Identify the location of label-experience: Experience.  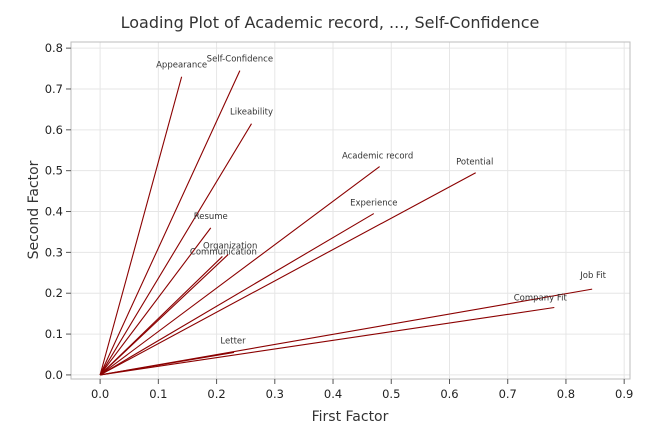
(373, 204).